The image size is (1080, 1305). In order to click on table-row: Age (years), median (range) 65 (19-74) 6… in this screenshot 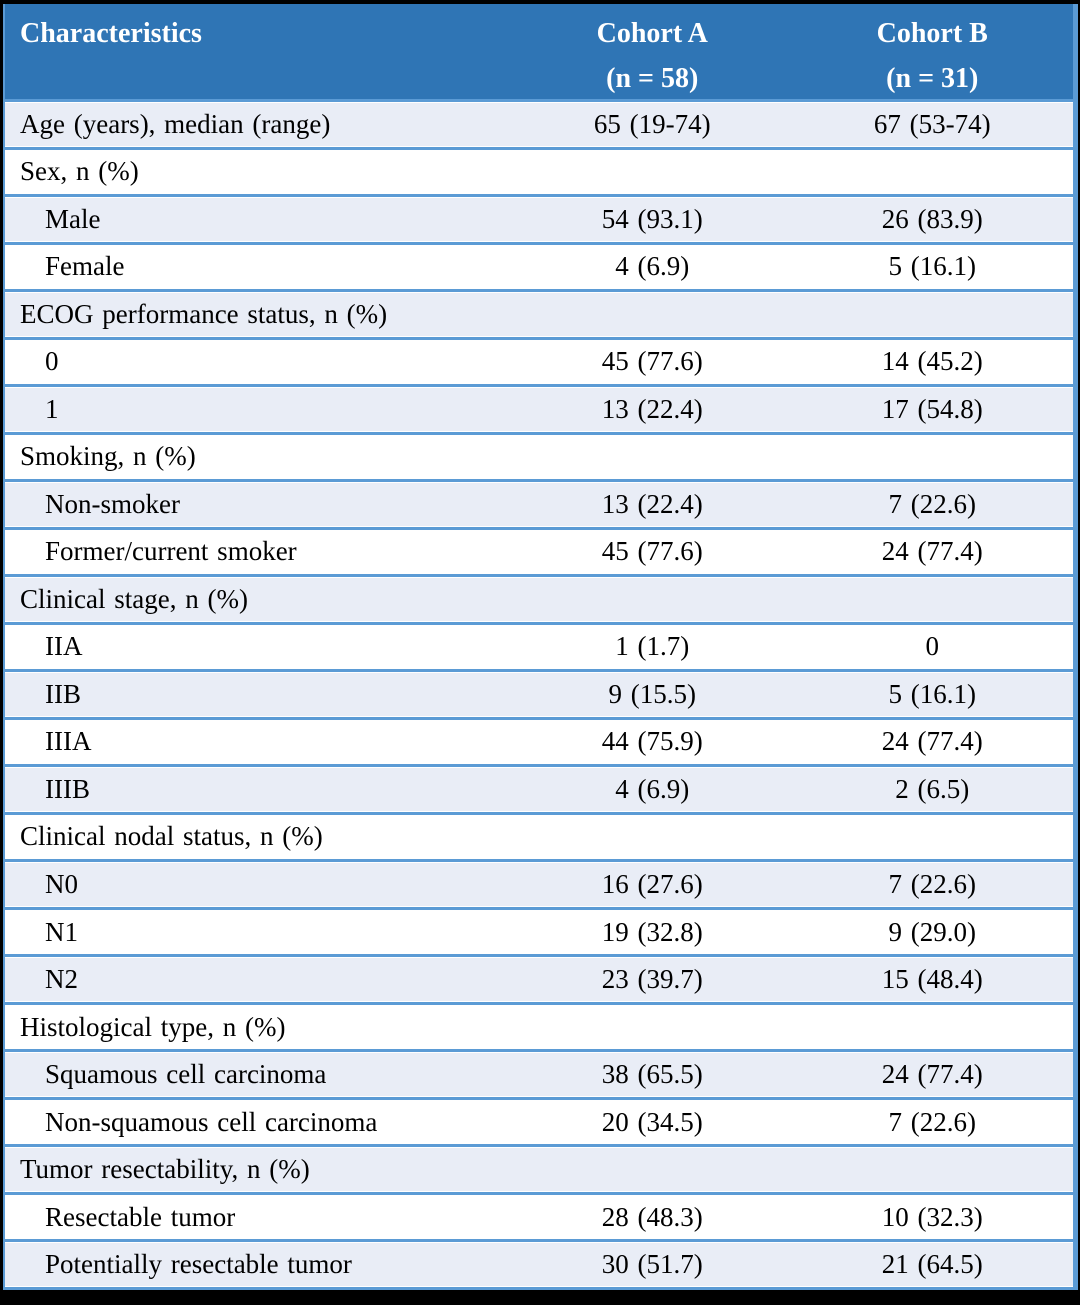, I will do `click(540, 124)`.